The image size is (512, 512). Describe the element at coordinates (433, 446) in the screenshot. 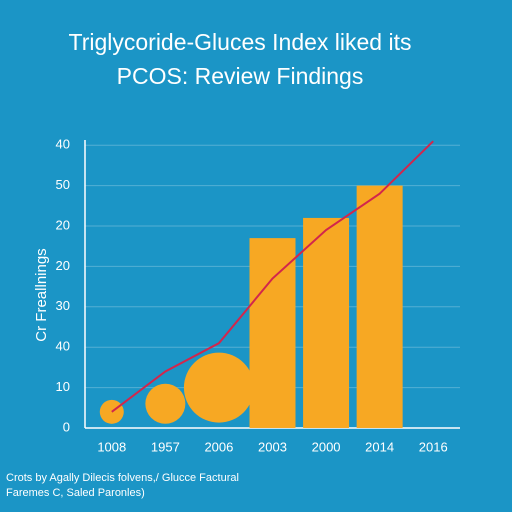

I see `x-tick-label: 2016` at that location.